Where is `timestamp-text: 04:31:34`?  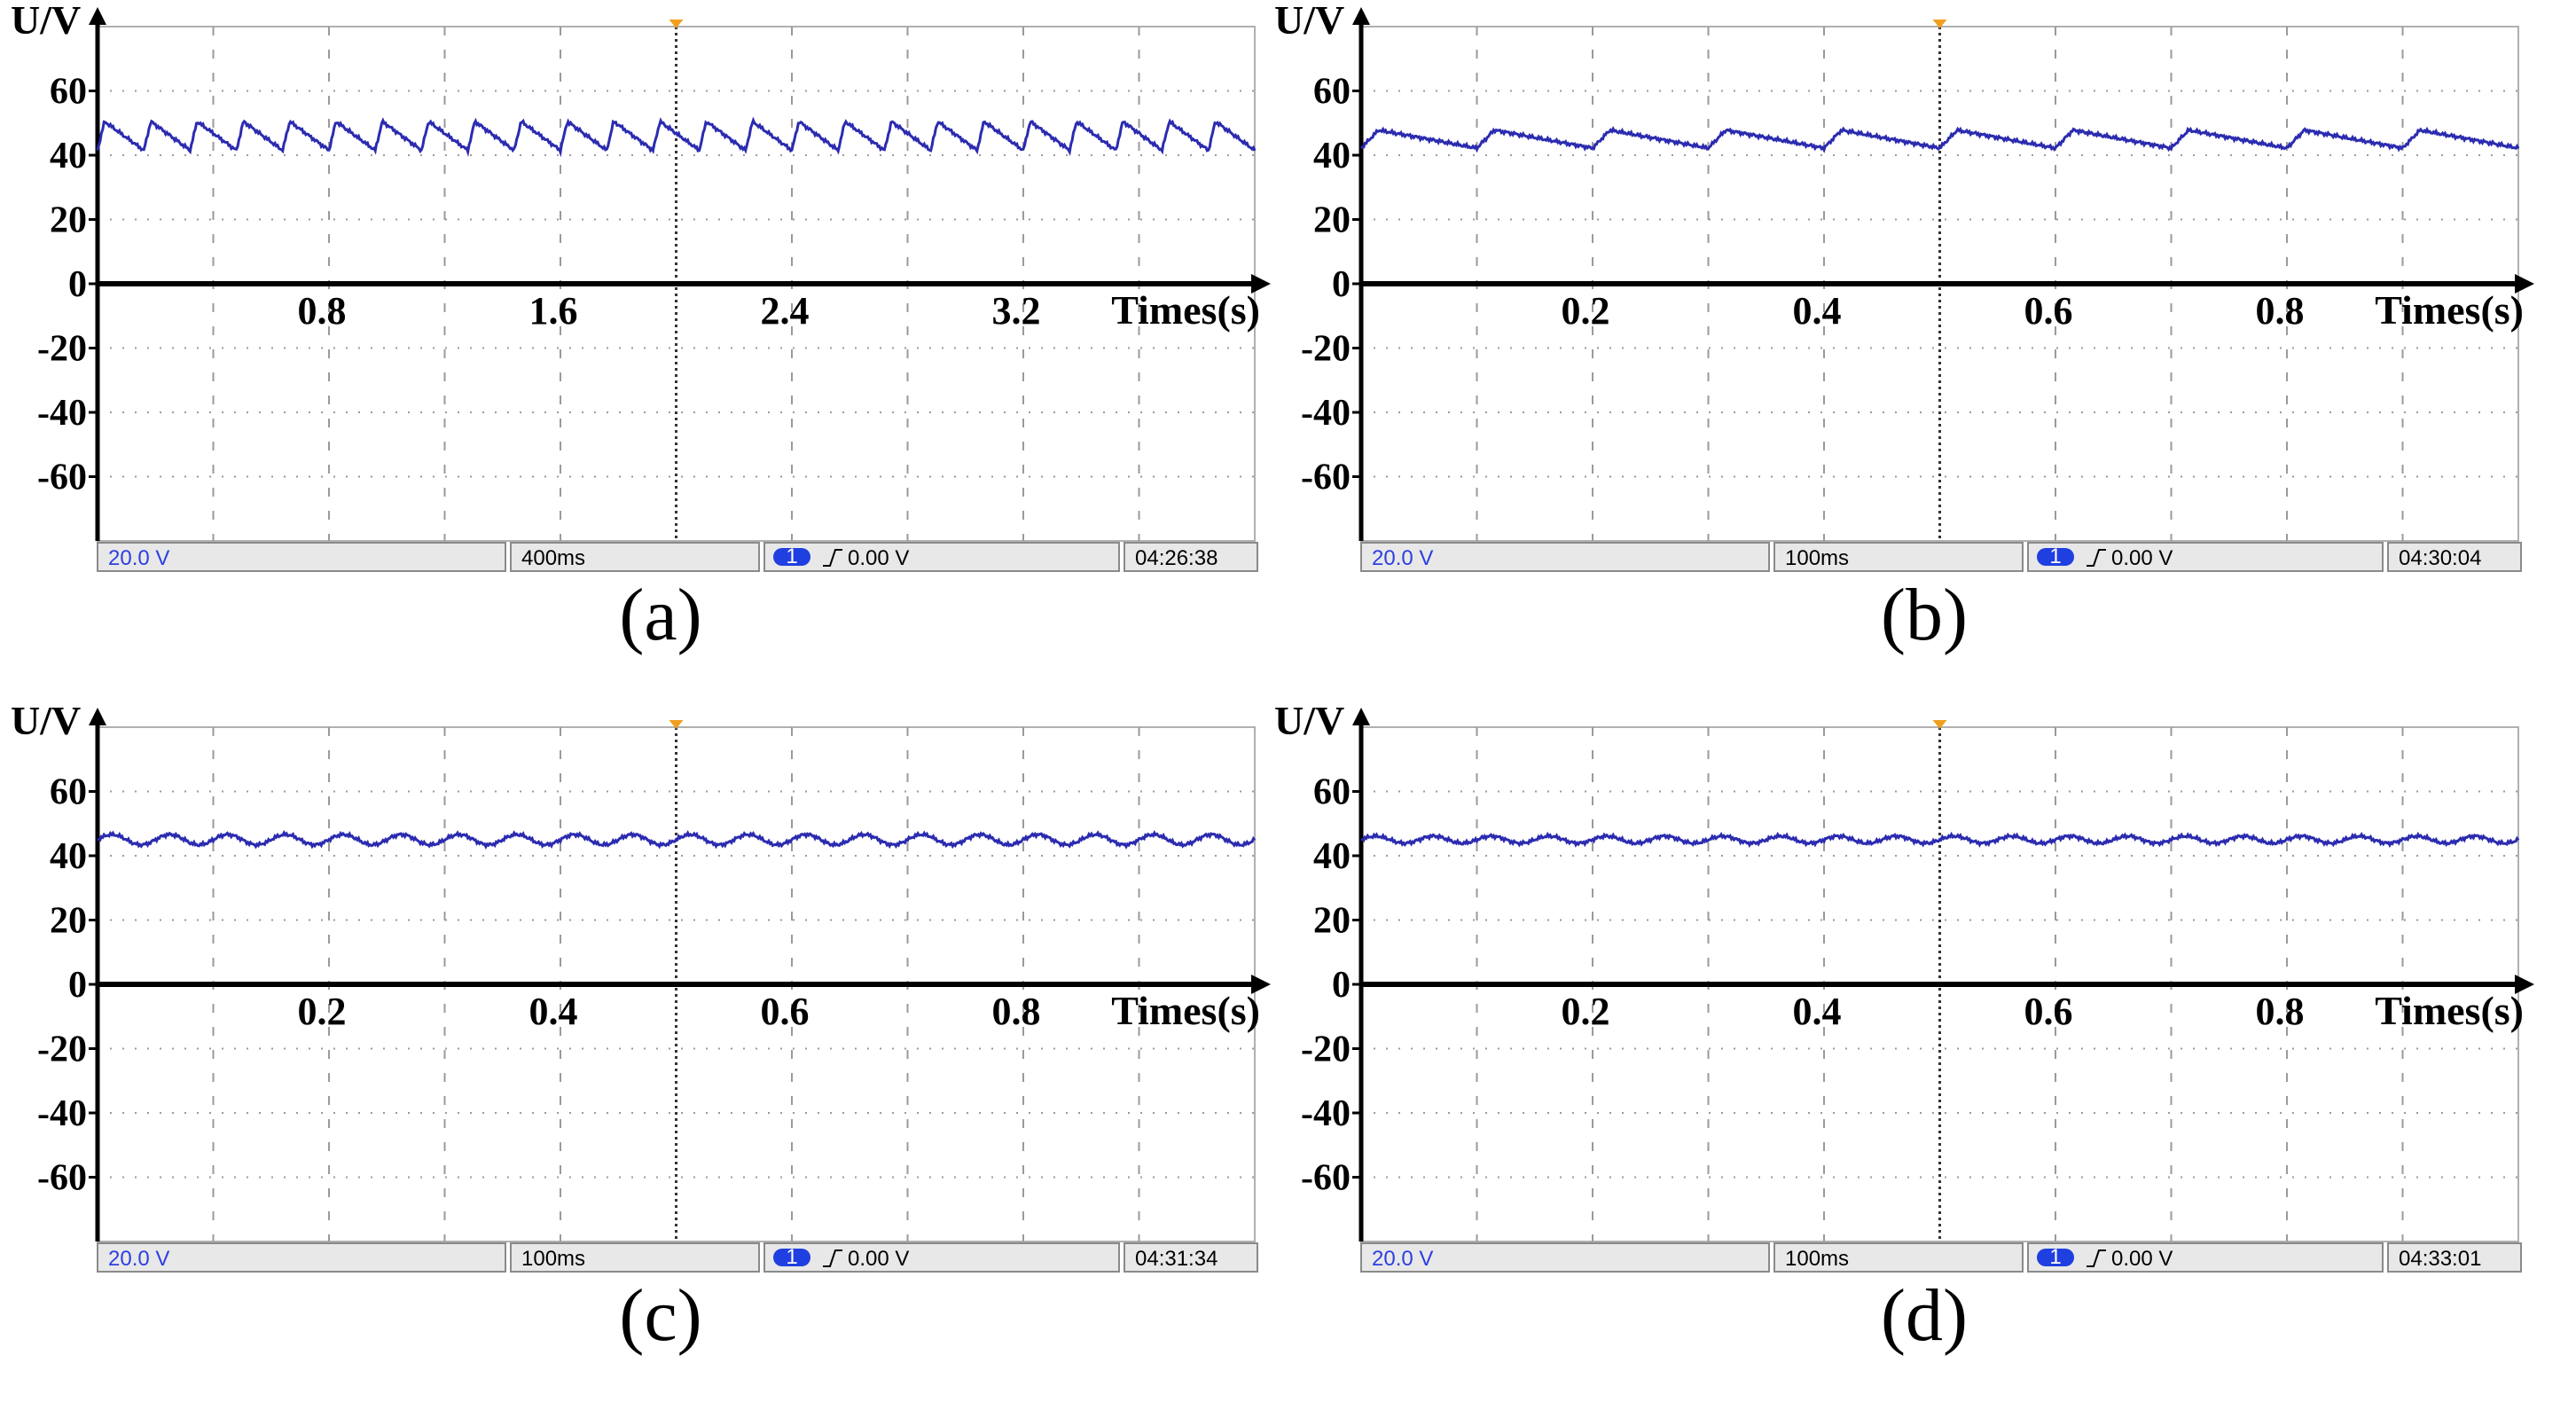 timestamp-text: 04:31:34 is located at coordinates (1176, 1259).